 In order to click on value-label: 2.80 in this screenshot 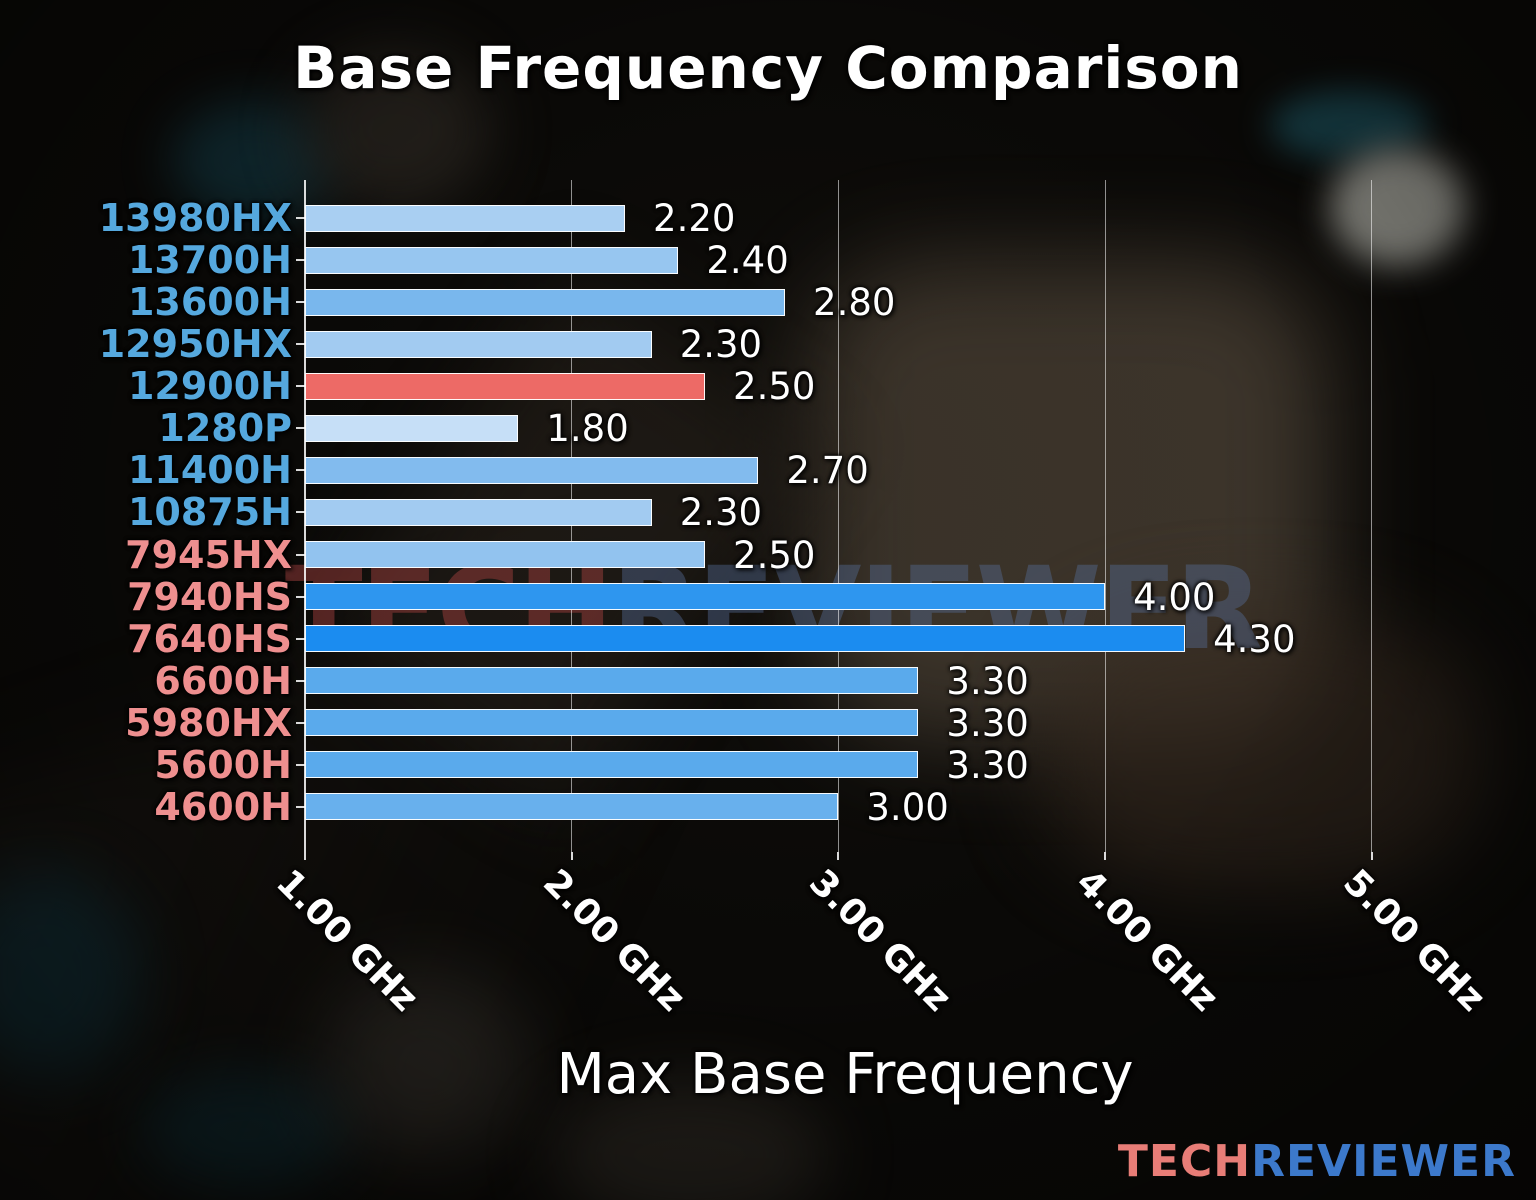, I will do `click(854, 303)`.